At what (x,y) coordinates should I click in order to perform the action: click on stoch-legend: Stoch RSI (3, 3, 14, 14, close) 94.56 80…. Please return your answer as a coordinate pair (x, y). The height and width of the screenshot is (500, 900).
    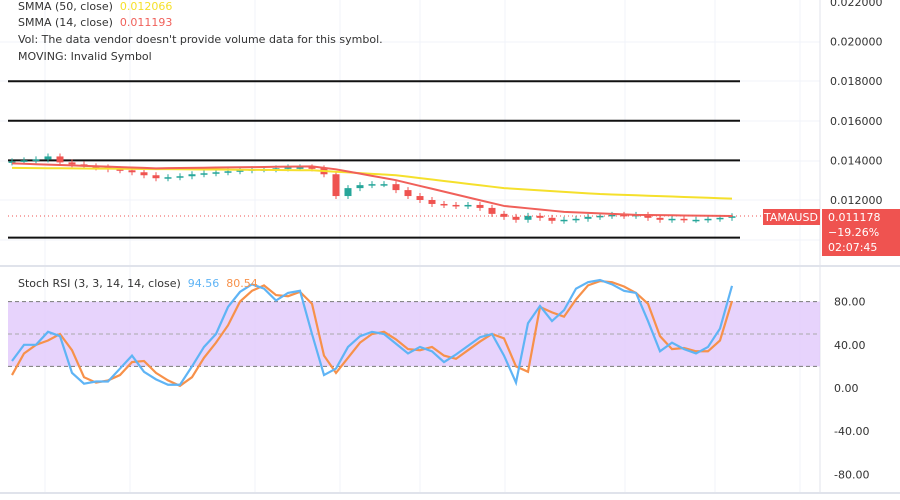
    Looking at the image, I should click on (138, 283).